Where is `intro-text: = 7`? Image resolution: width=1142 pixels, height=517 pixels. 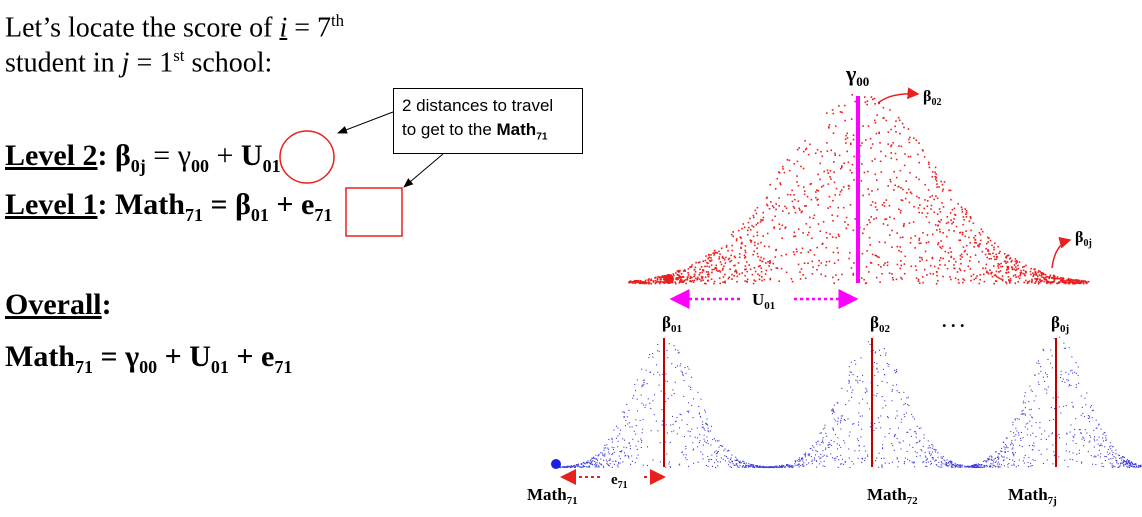 intro-text: = 7 is located at coordinates (309, 28).